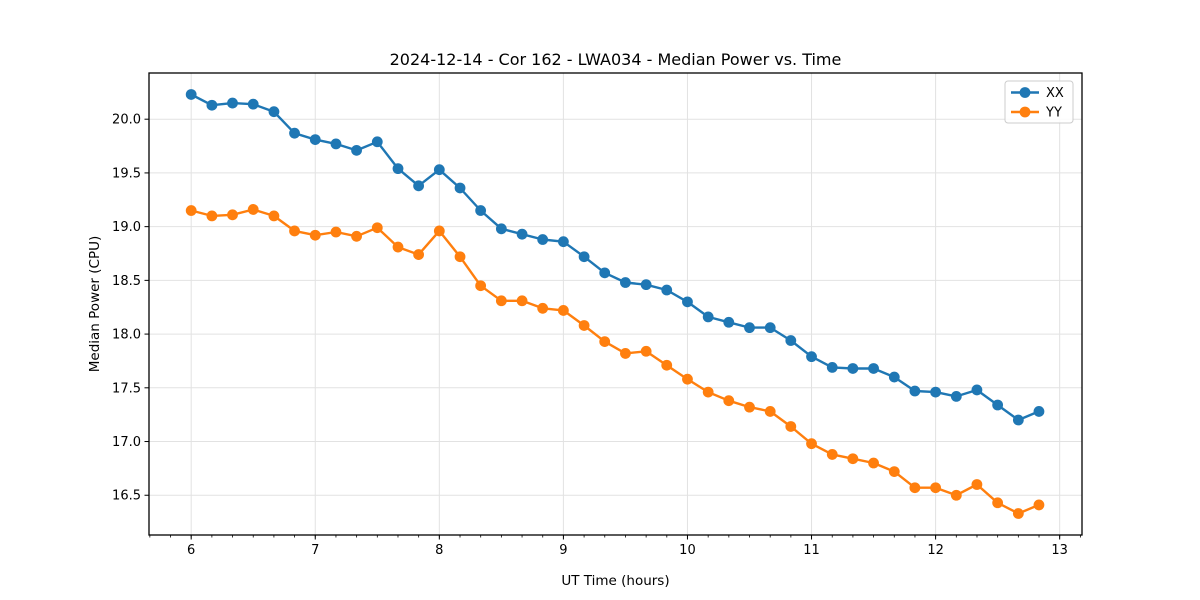  I want to click on x-axis-label: UT Time (hours), so click(615, 581).